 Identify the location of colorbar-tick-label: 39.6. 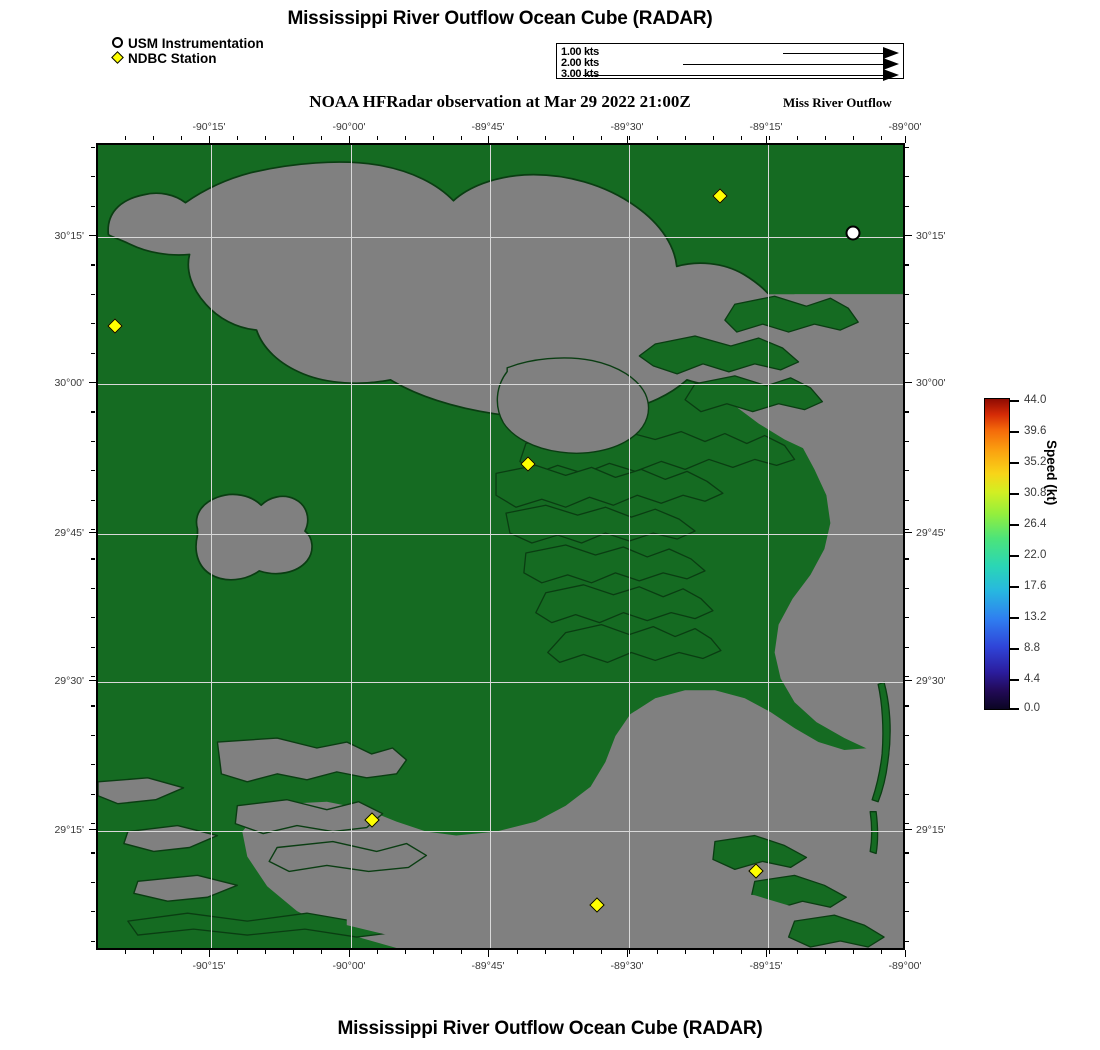
(1035, 431).